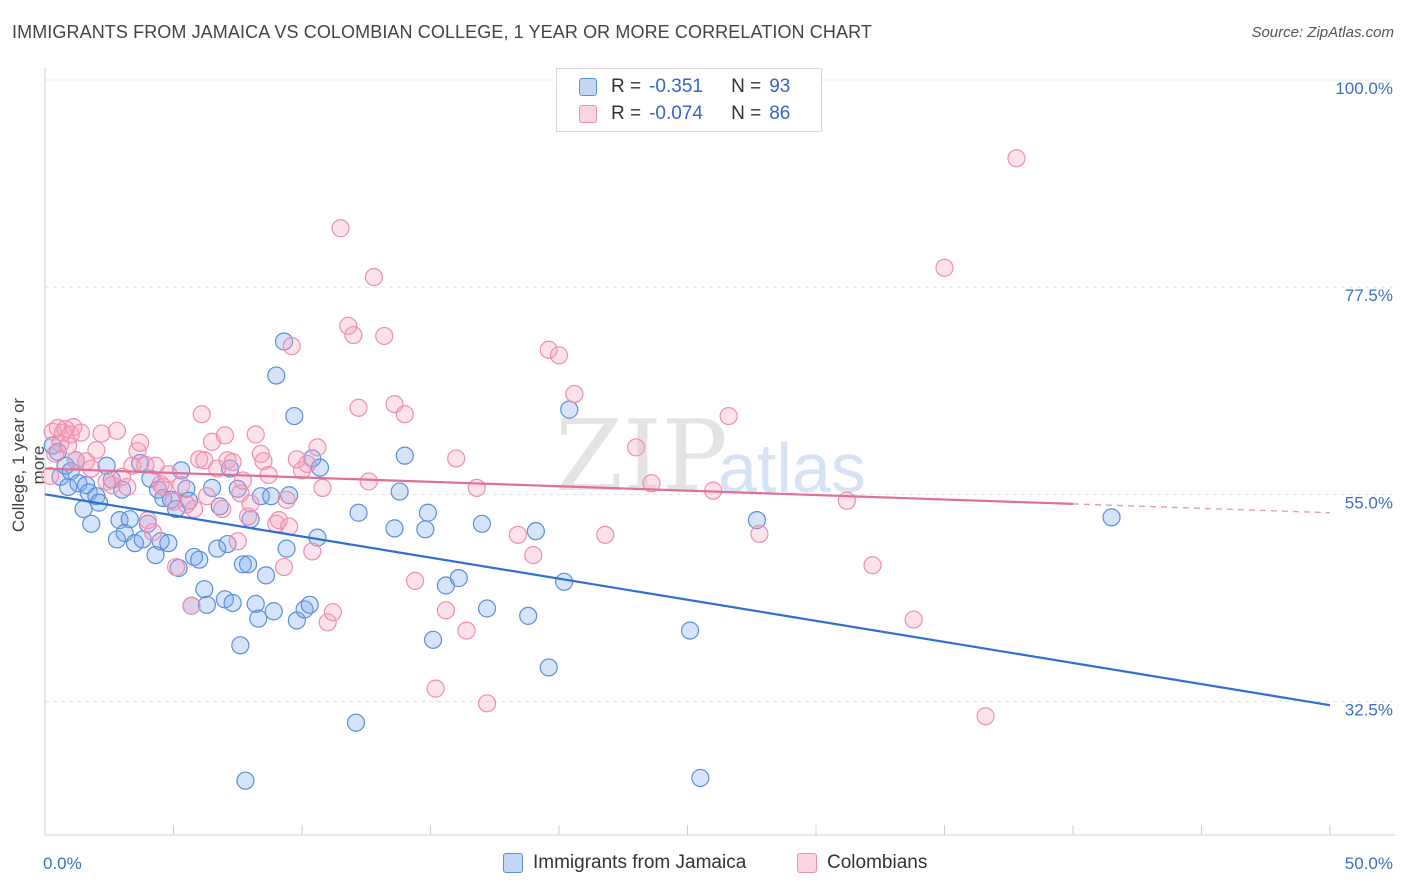  I want to click on trend-line-colombians, so click(559, 486).